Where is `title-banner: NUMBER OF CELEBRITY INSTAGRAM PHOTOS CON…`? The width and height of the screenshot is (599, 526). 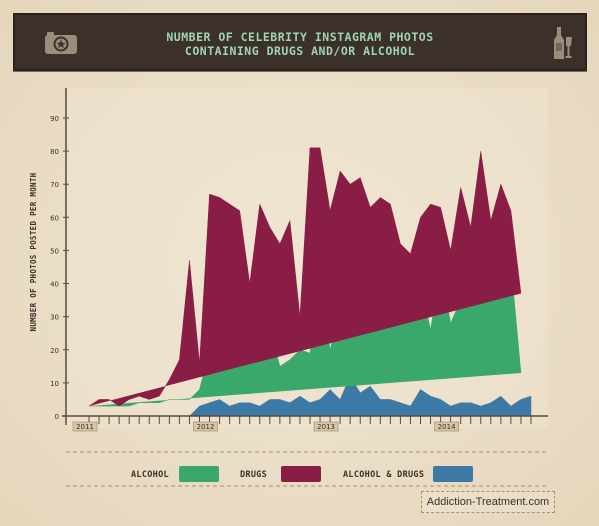
title-banner: NUMBER OF CELEBRITY INSTAGRAM PHOTOS CON… is located at coordinates (300, 42).